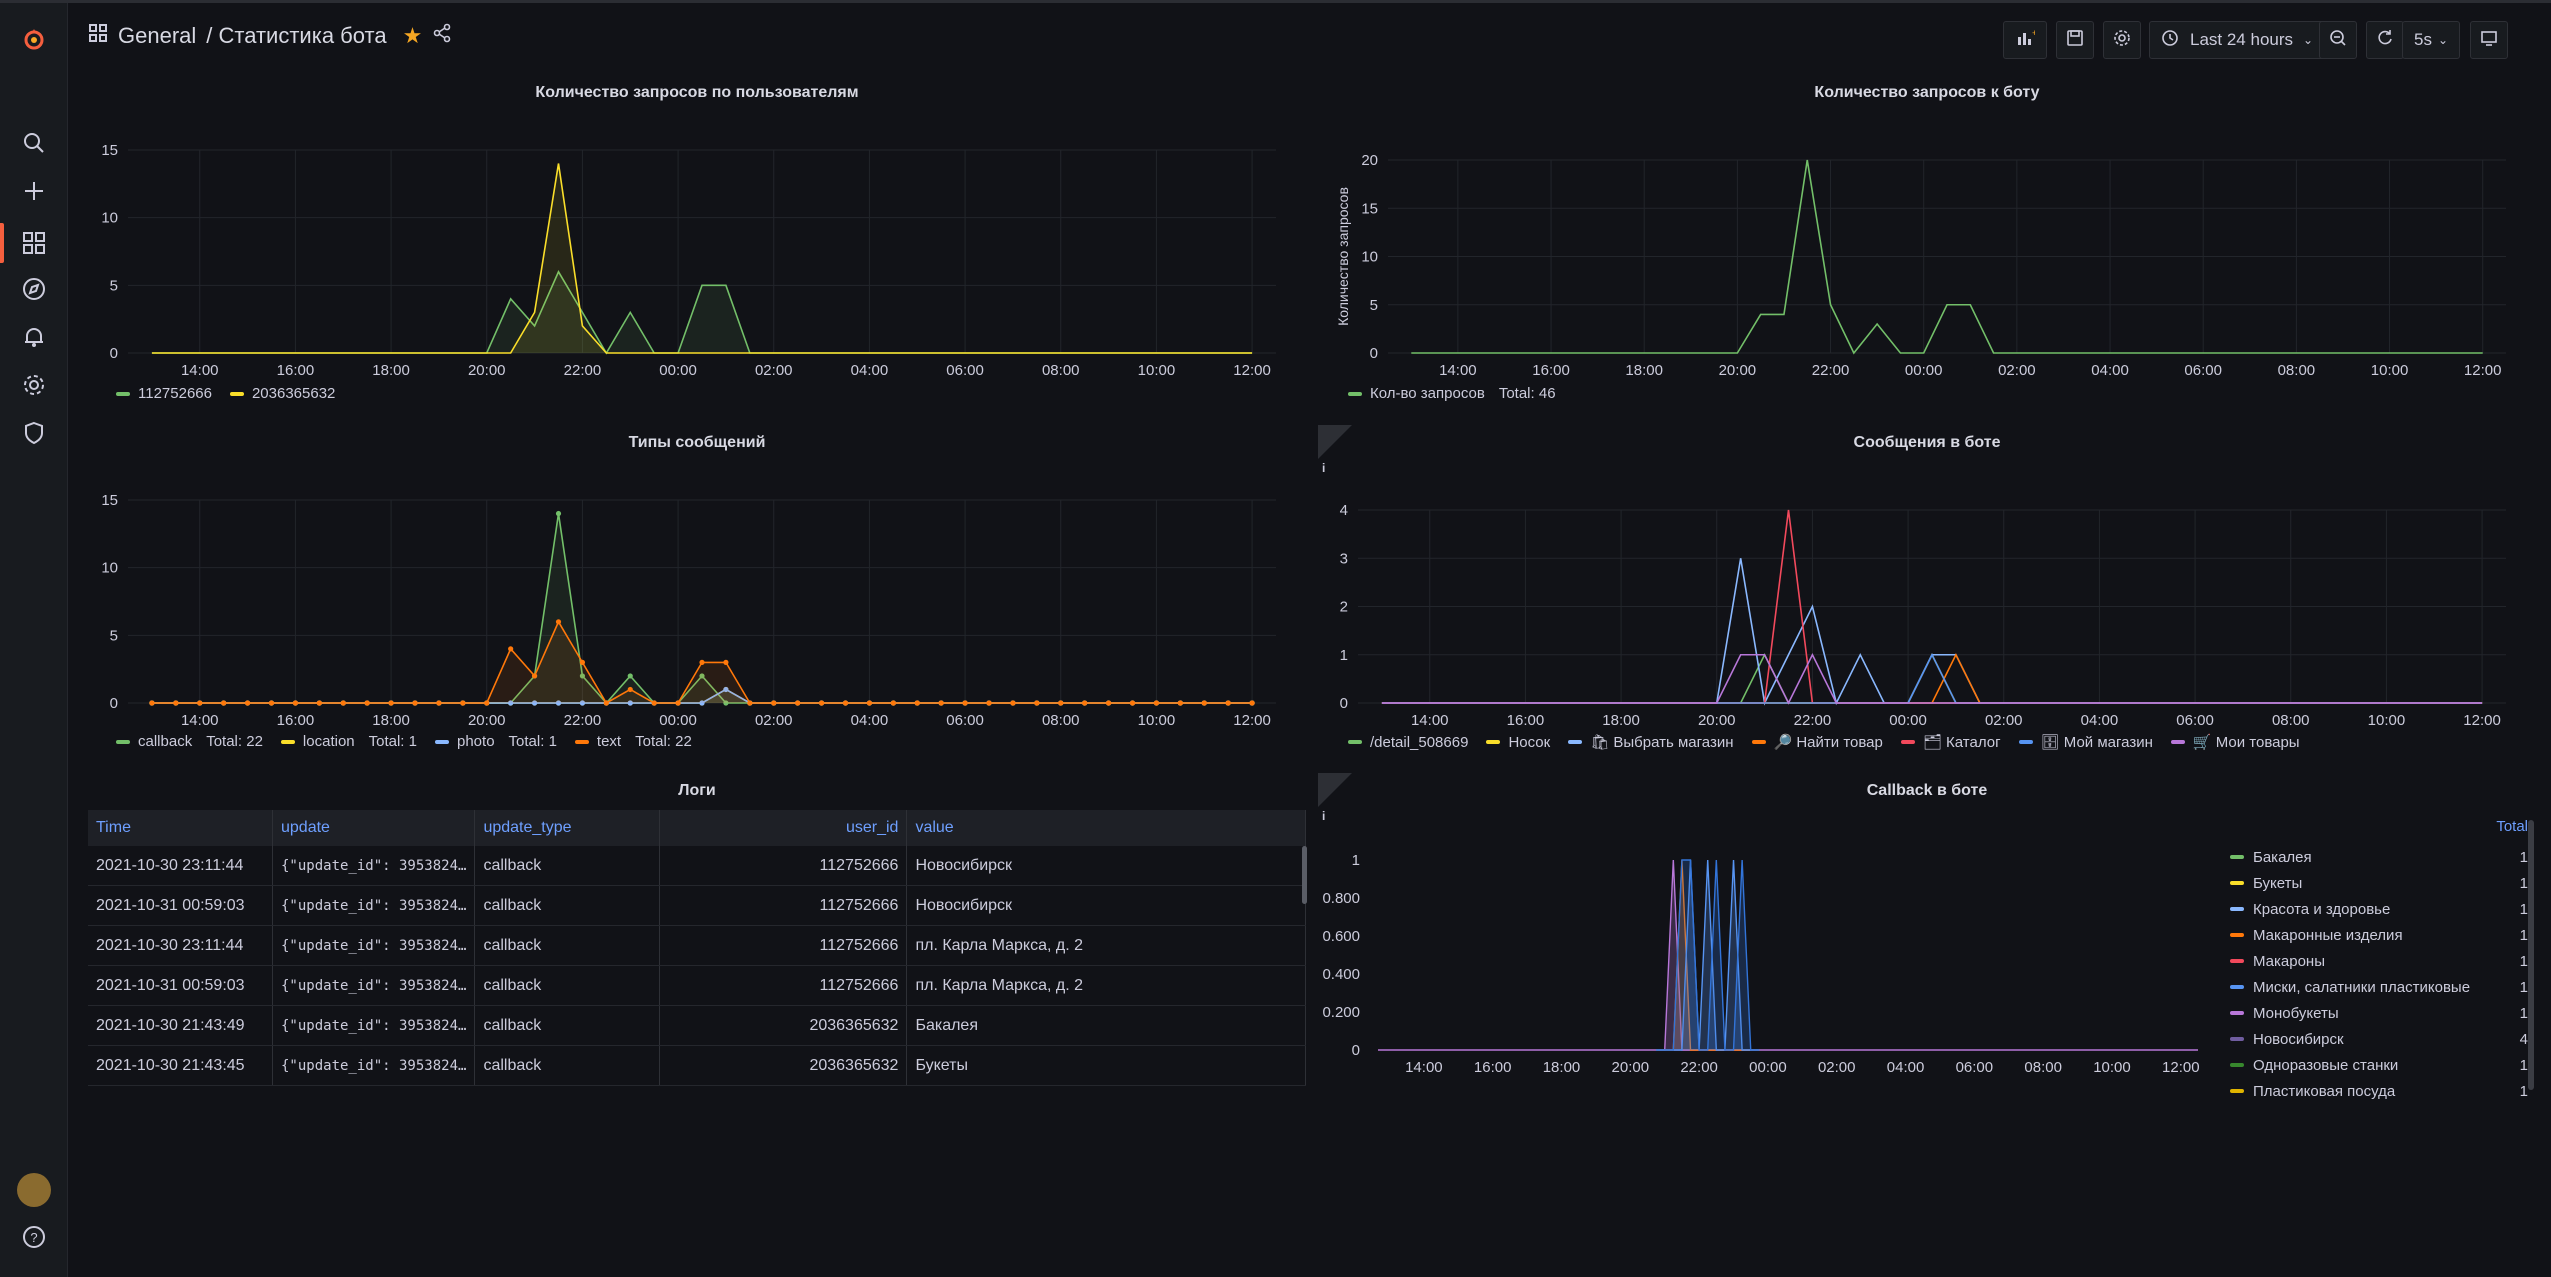  Describe the element at coordinates (328, 741) in the screenshot. I see `legend-label: location` at that location.